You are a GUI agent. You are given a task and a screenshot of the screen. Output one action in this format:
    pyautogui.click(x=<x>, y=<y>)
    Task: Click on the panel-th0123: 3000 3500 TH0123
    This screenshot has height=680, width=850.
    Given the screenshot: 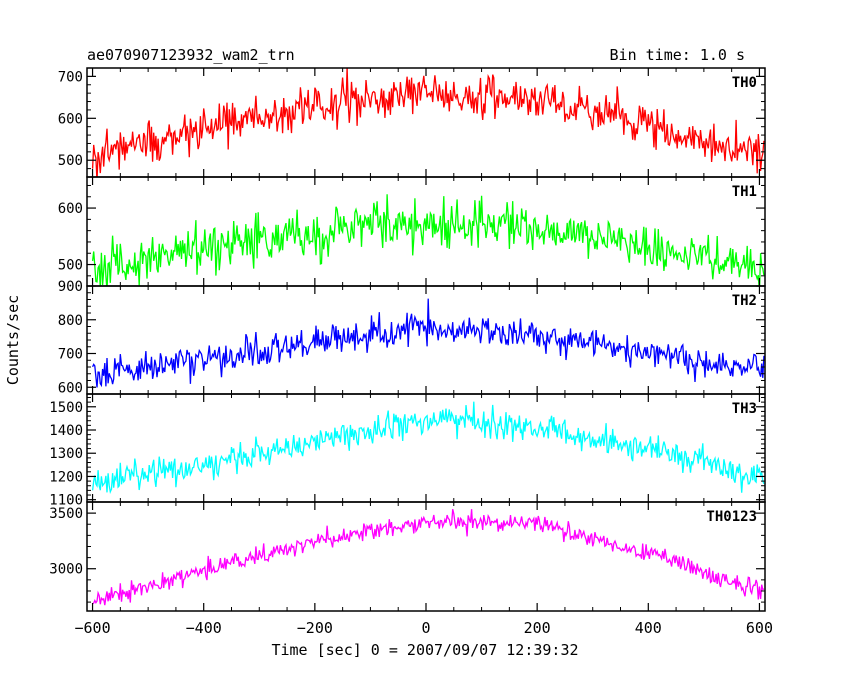 What is the action you would take?
    pyautogui.click(x=407, y=556)
    